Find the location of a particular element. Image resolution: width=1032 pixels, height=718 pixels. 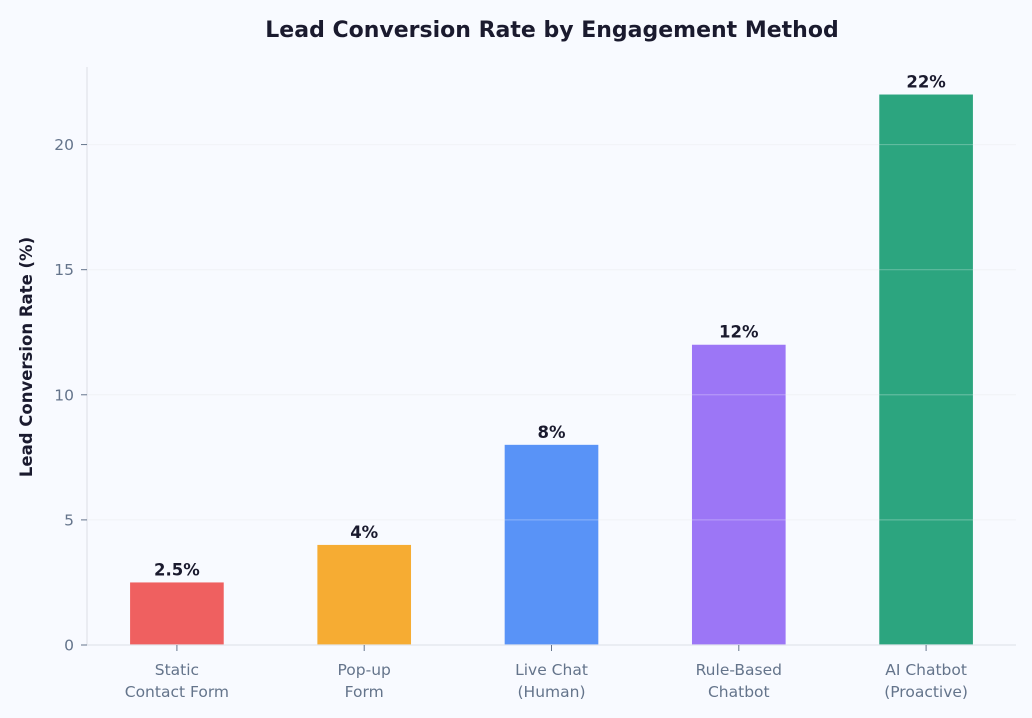

x-tick-label: Rule-Based is located at coordinates (739, 670).